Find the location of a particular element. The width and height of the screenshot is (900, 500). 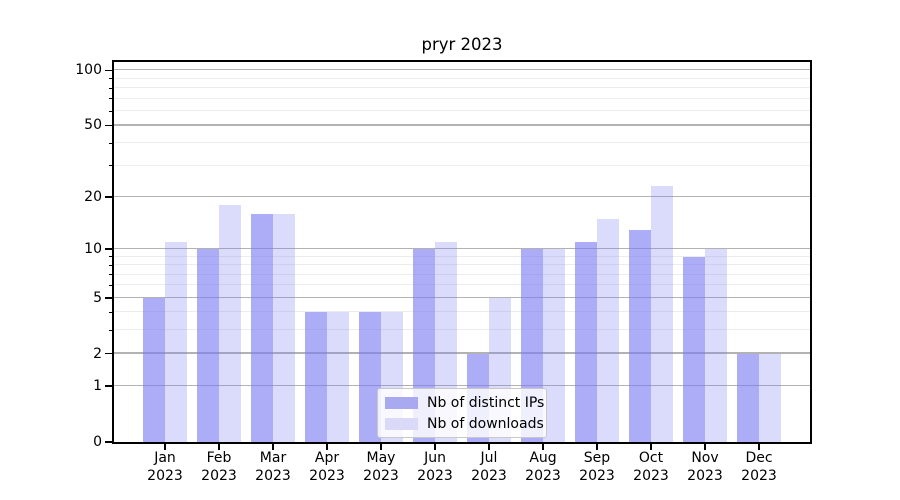

x-tick-label: Dec 2023 is located at coordinates (759, 467).